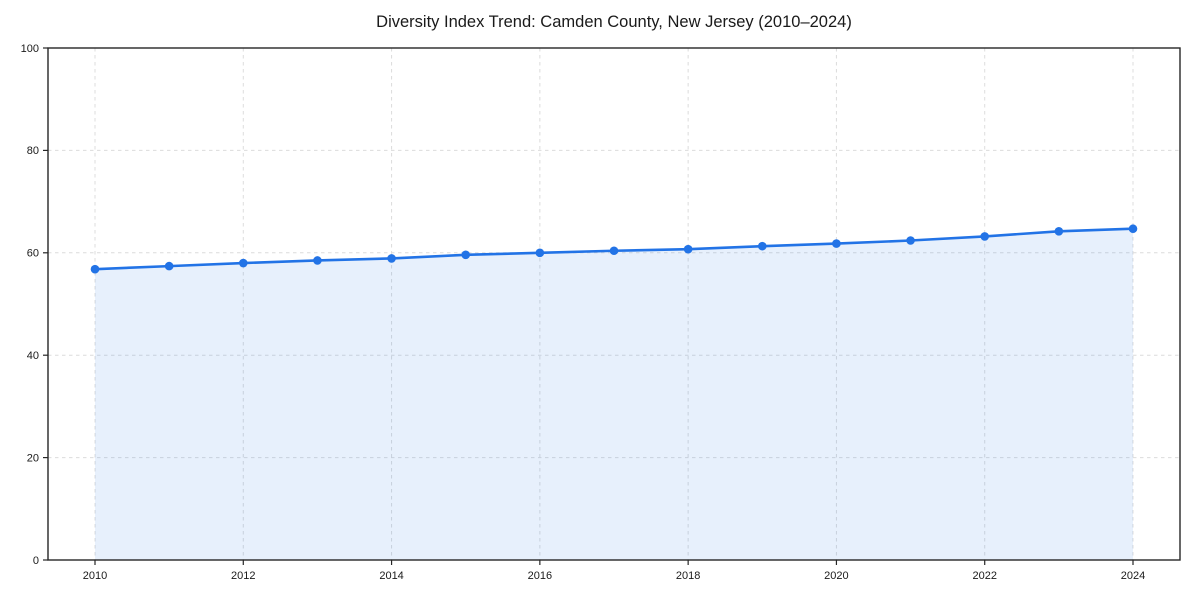 The width and height of the screenshot is (1200, 600). I want to click on data-point-2012, so click(243, 263).